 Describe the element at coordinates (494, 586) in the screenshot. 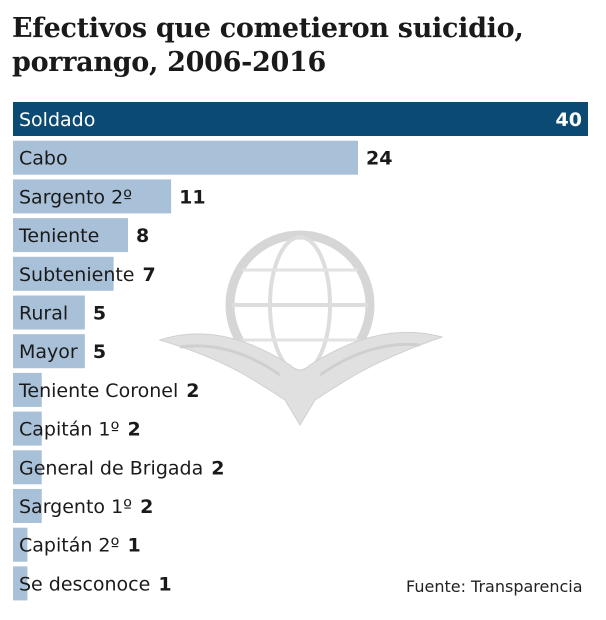

I see `source-note: Fuente: Transparencia` at that location.